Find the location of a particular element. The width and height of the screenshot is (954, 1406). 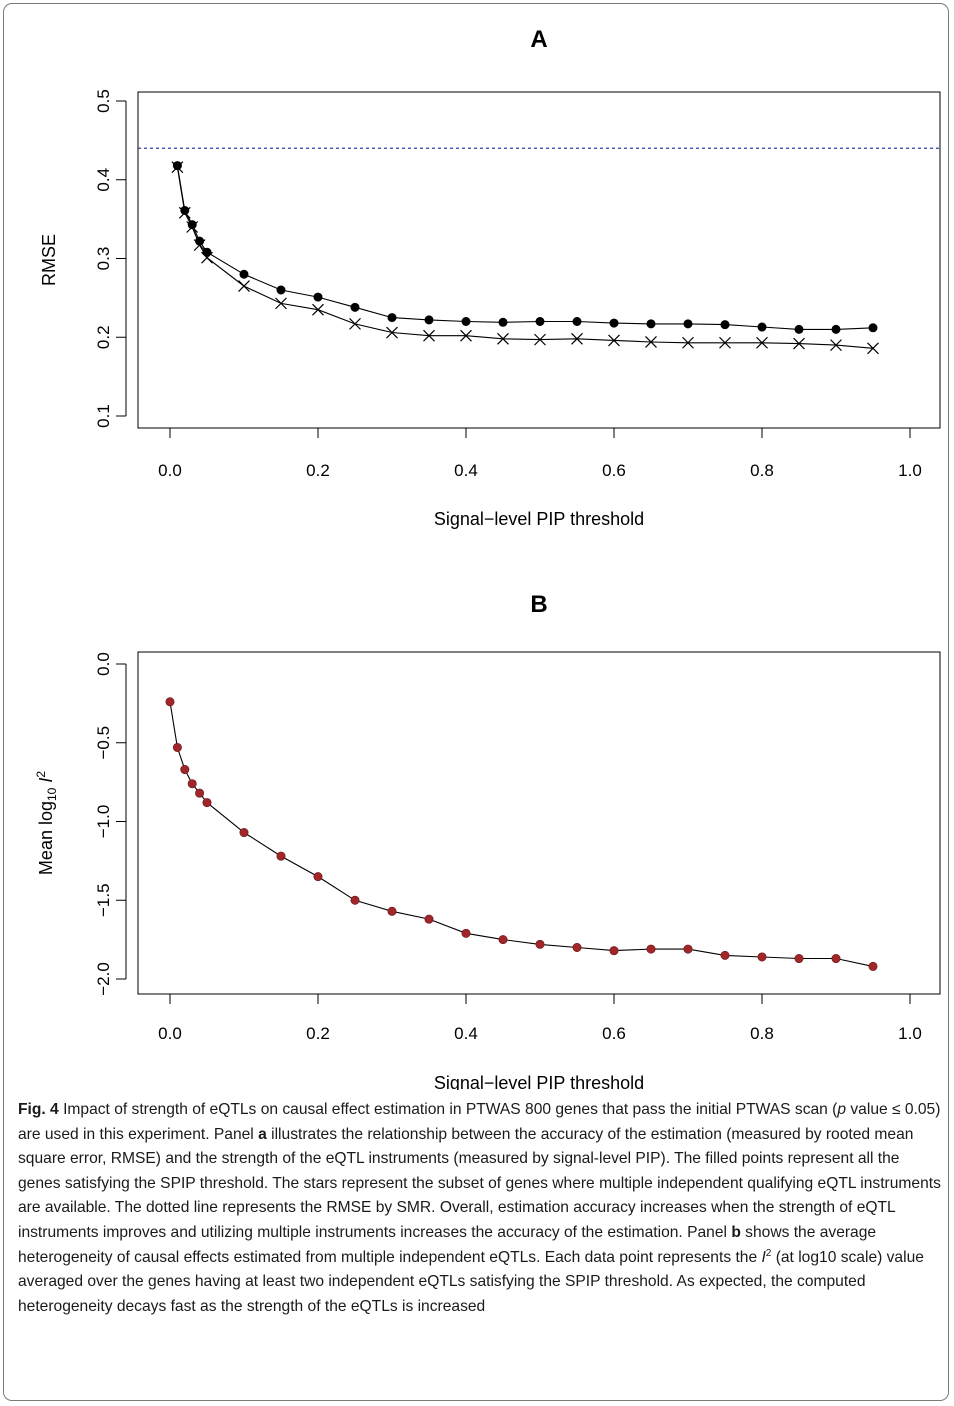

caption-part: b is located at coordinates (736, 1232).